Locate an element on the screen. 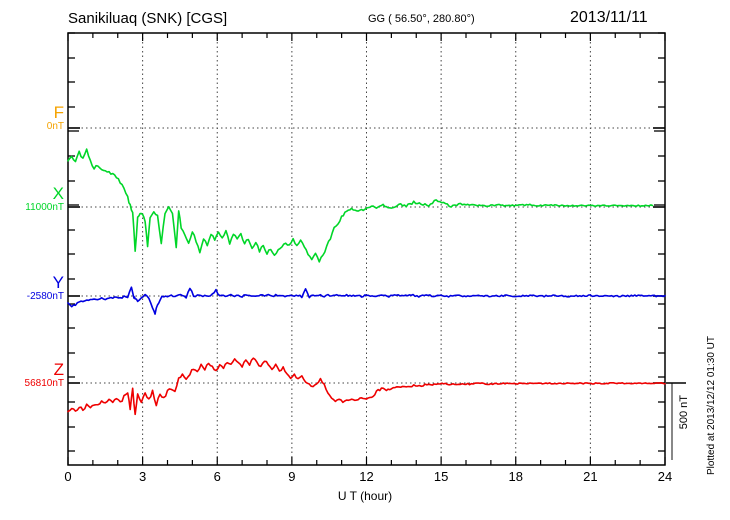  x-tick-label-18: 18 is located at coordinates (515, 476).